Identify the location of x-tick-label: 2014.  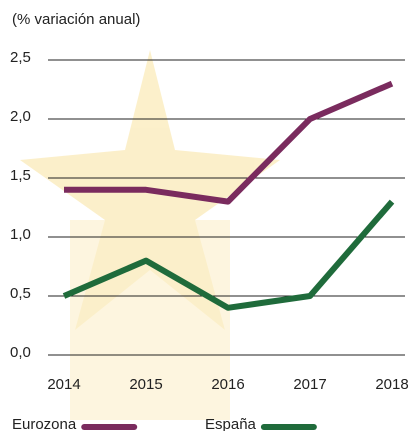
(63, 384).